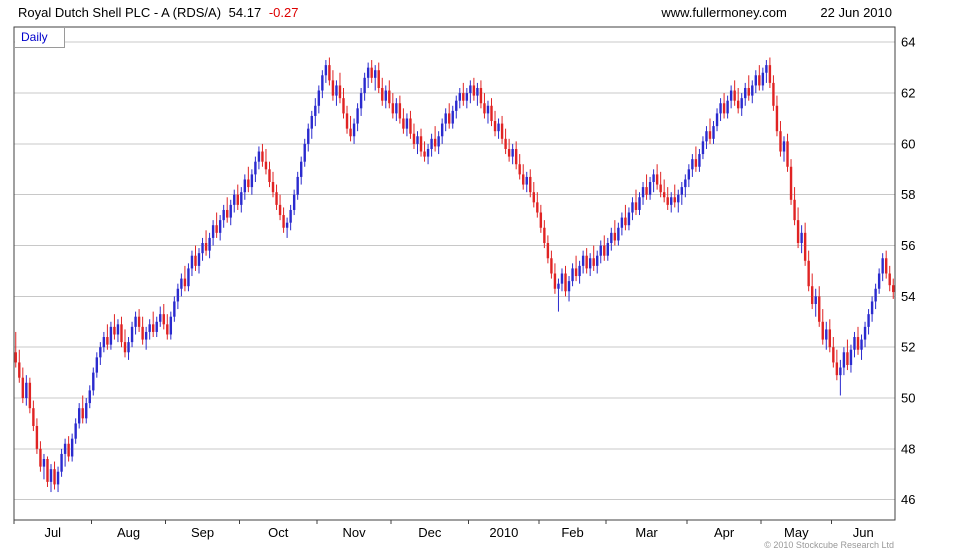  Describe the element at coordinates (908, 398) in the screenshot. I see `svg-text: 50` at that location.